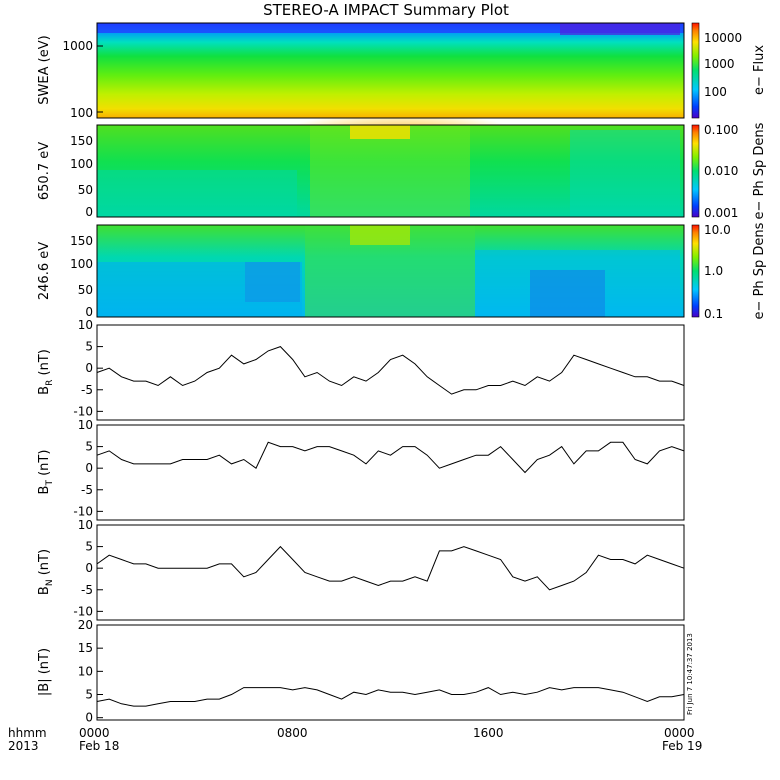  What do you see at coordinates (85, 648) in the screenshot?
I see `ytick-label: 15` at bounding box center [85, 648].